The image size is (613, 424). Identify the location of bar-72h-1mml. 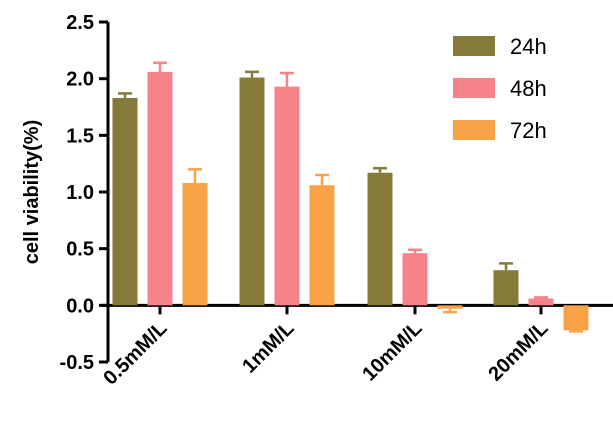
(322, 245).